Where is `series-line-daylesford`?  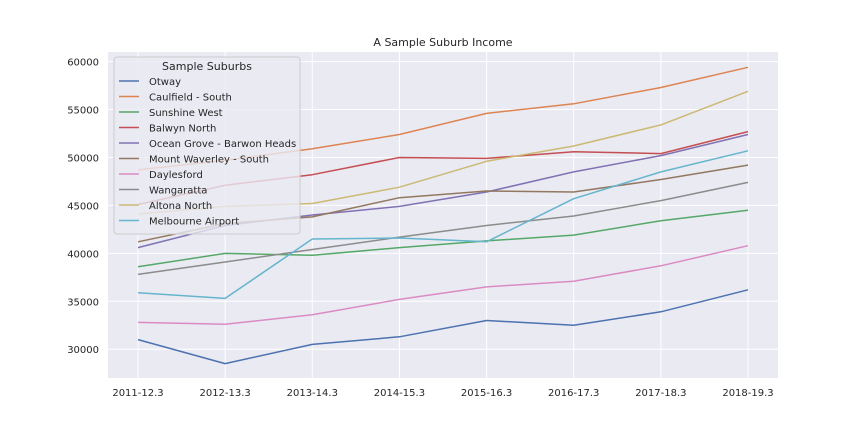
series-line-daylesford is located at coordinates (443, 285).